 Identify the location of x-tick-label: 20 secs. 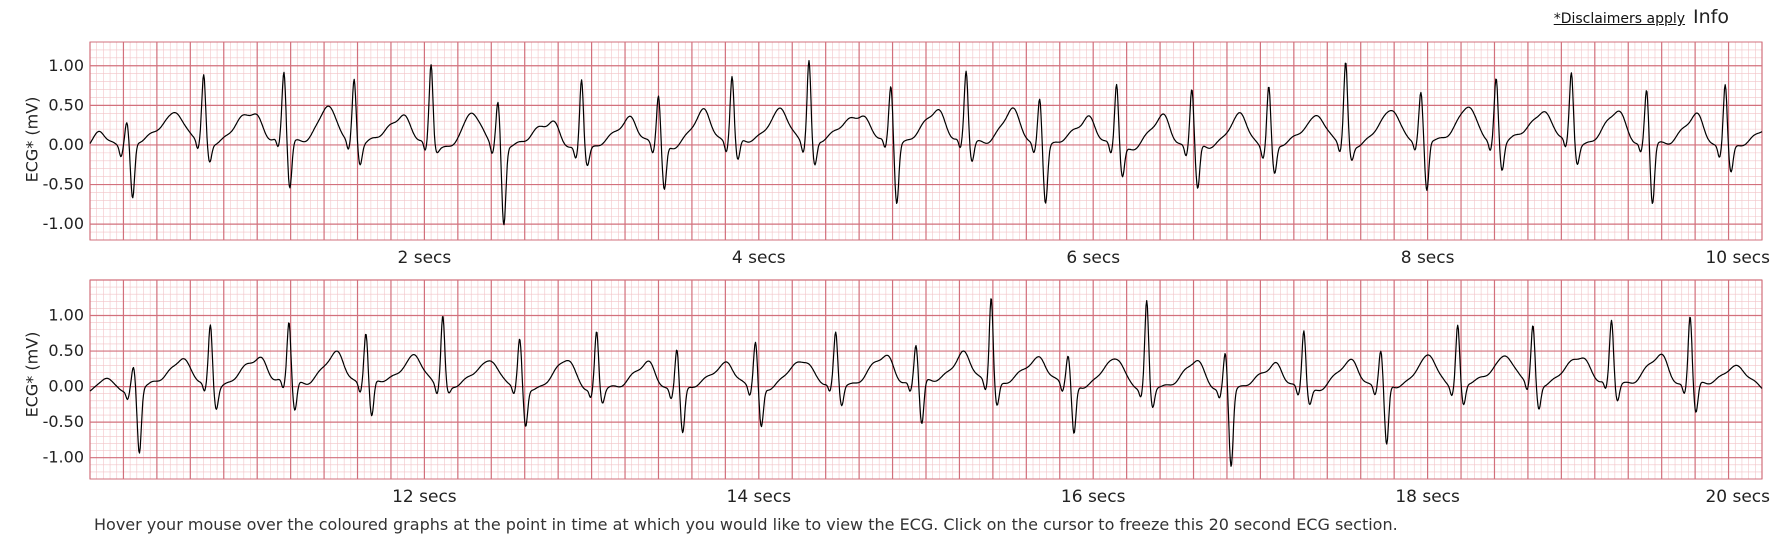
(1737, 497).